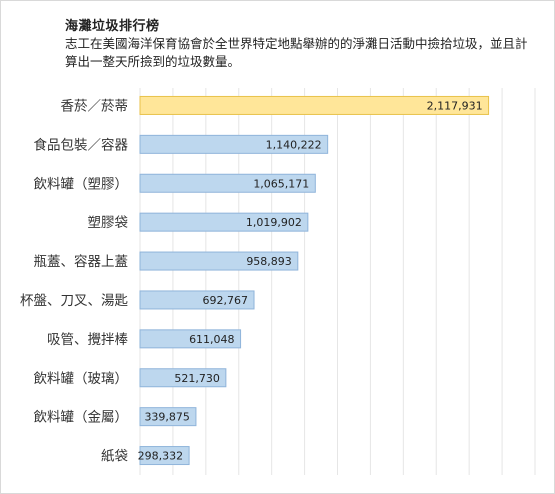 The height and width of the screenshot is (494, 555). What do you see at coordinates (114, 457) in the screenshot?
I see `category-label: 紙袋` at bounding box center [114, 457].